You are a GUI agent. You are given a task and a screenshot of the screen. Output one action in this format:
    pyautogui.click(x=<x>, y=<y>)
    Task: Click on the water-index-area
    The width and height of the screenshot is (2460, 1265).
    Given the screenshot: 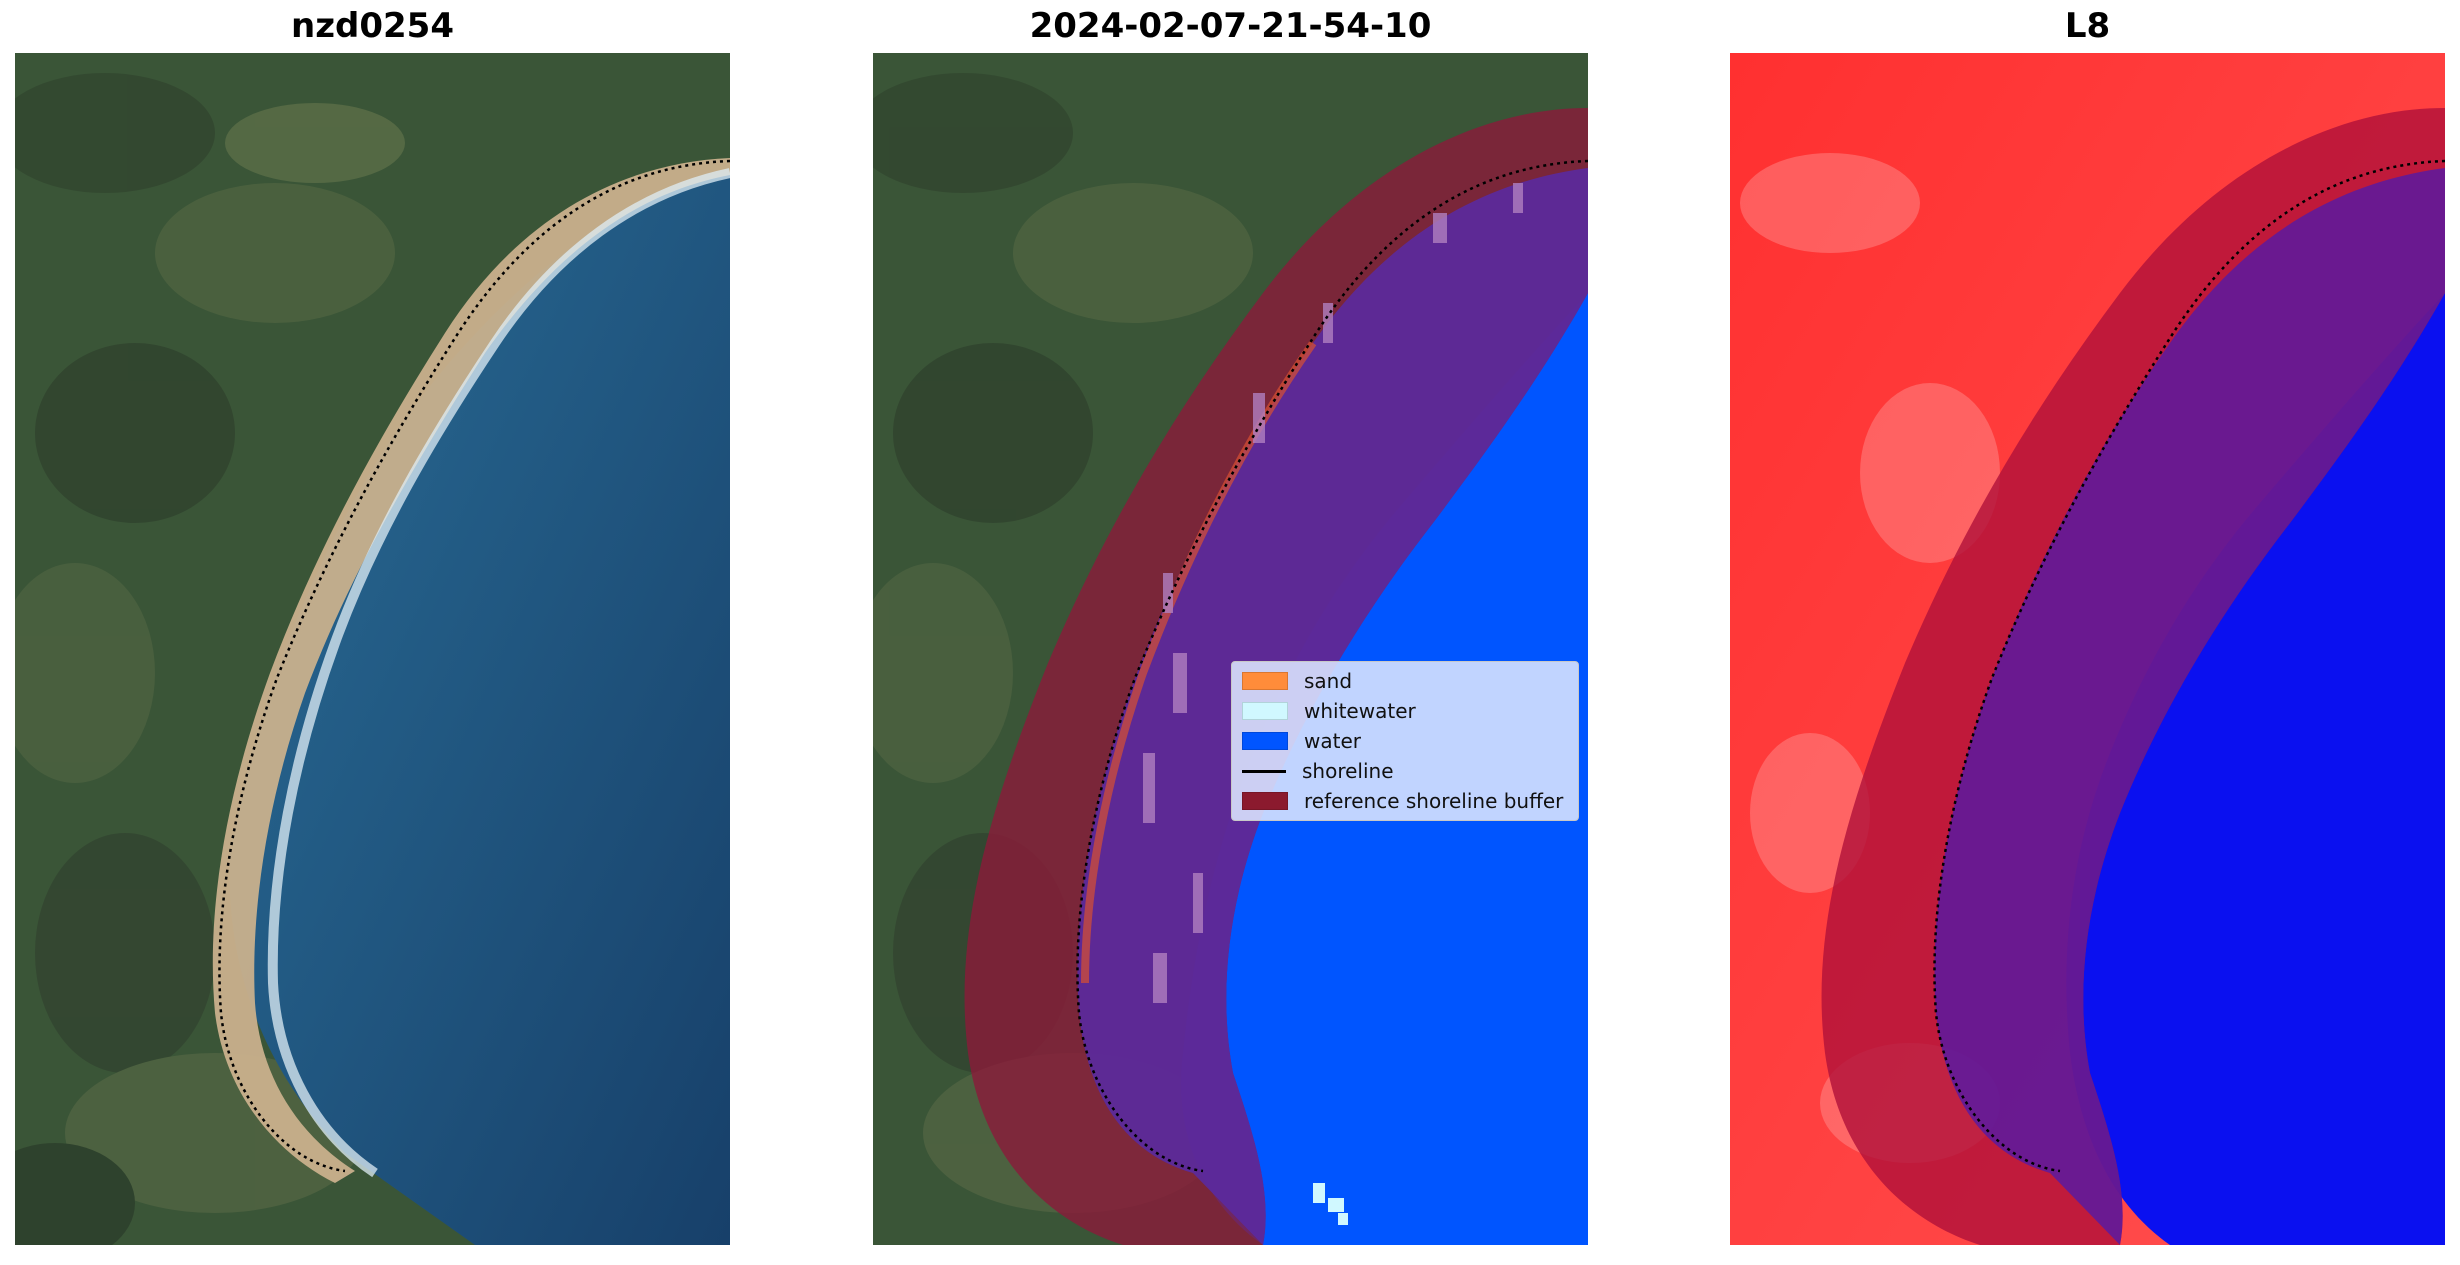 What is the action you would take?
    pyautogui.click(x=2255, y=769)
    